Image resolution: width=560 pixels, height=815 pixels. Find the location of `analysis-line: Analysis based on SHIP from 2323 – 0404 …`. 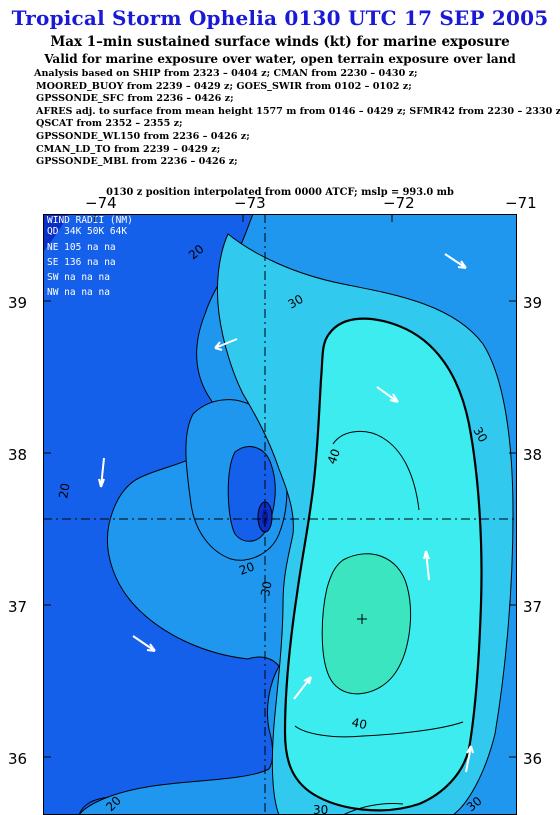

analysis-line: Analysis based on SHIP from 2323 – 0404 … is located at coordinates (226, 73).